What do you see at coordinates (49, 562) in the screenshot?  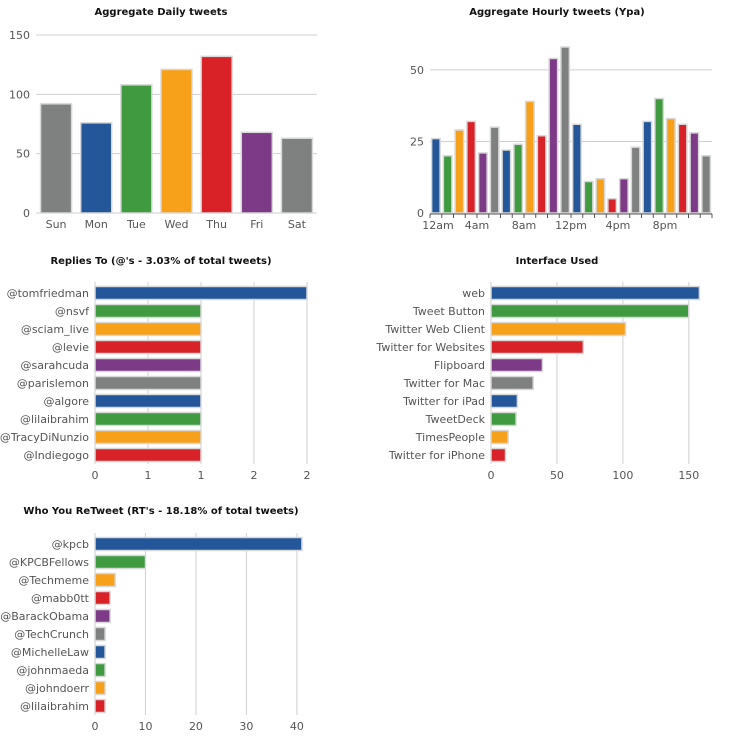 I see `category-label: @KPCBFellows` at bounding box center [49, 562].